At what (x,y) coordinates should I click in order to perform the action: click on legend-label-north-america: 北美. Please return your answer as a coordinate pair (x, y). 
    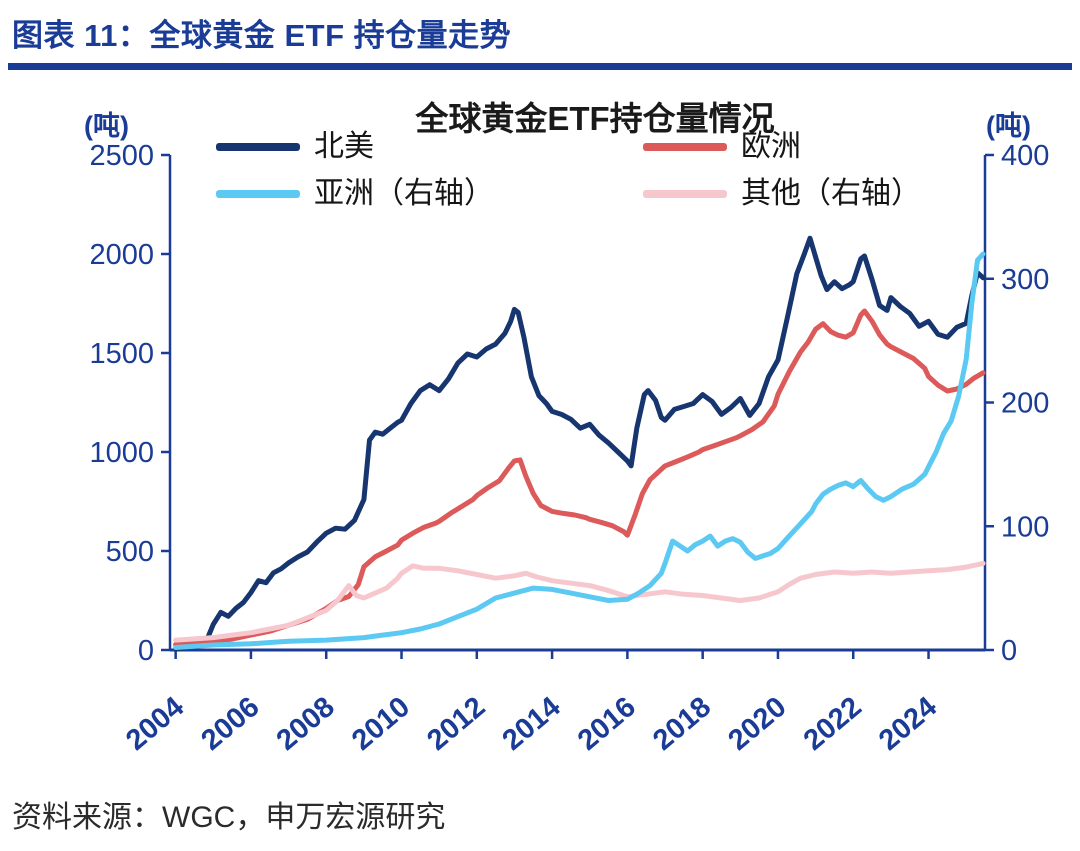
    Looking at the image, I should click on (344, 146).